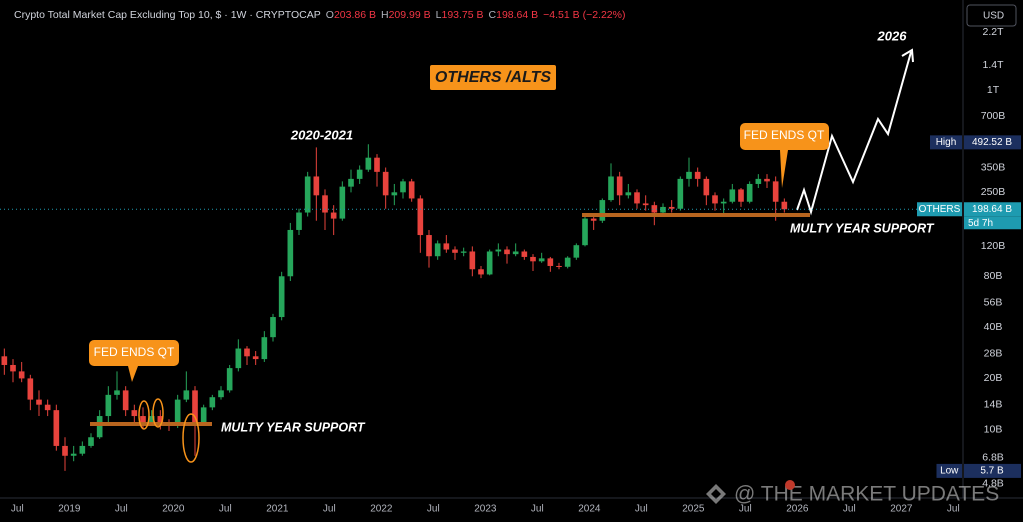 The image size is (1023, 522). I want to click on x-tick-label: 2021, so click(277, 509).